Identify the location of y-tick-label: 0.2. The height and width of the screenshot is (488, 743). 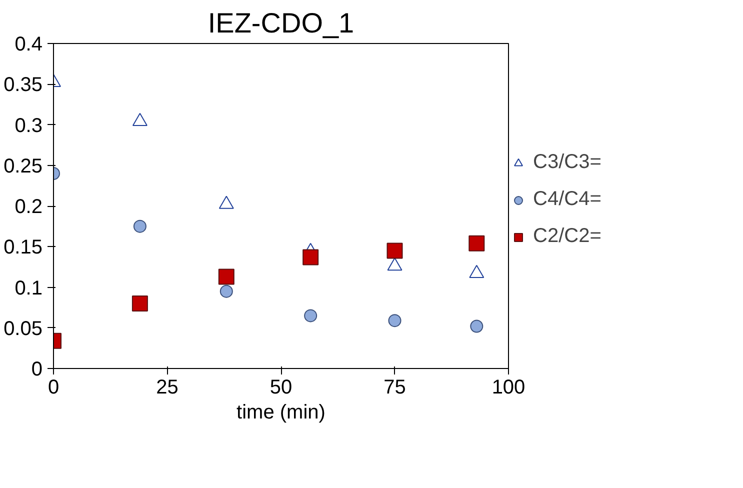
(28, 207).